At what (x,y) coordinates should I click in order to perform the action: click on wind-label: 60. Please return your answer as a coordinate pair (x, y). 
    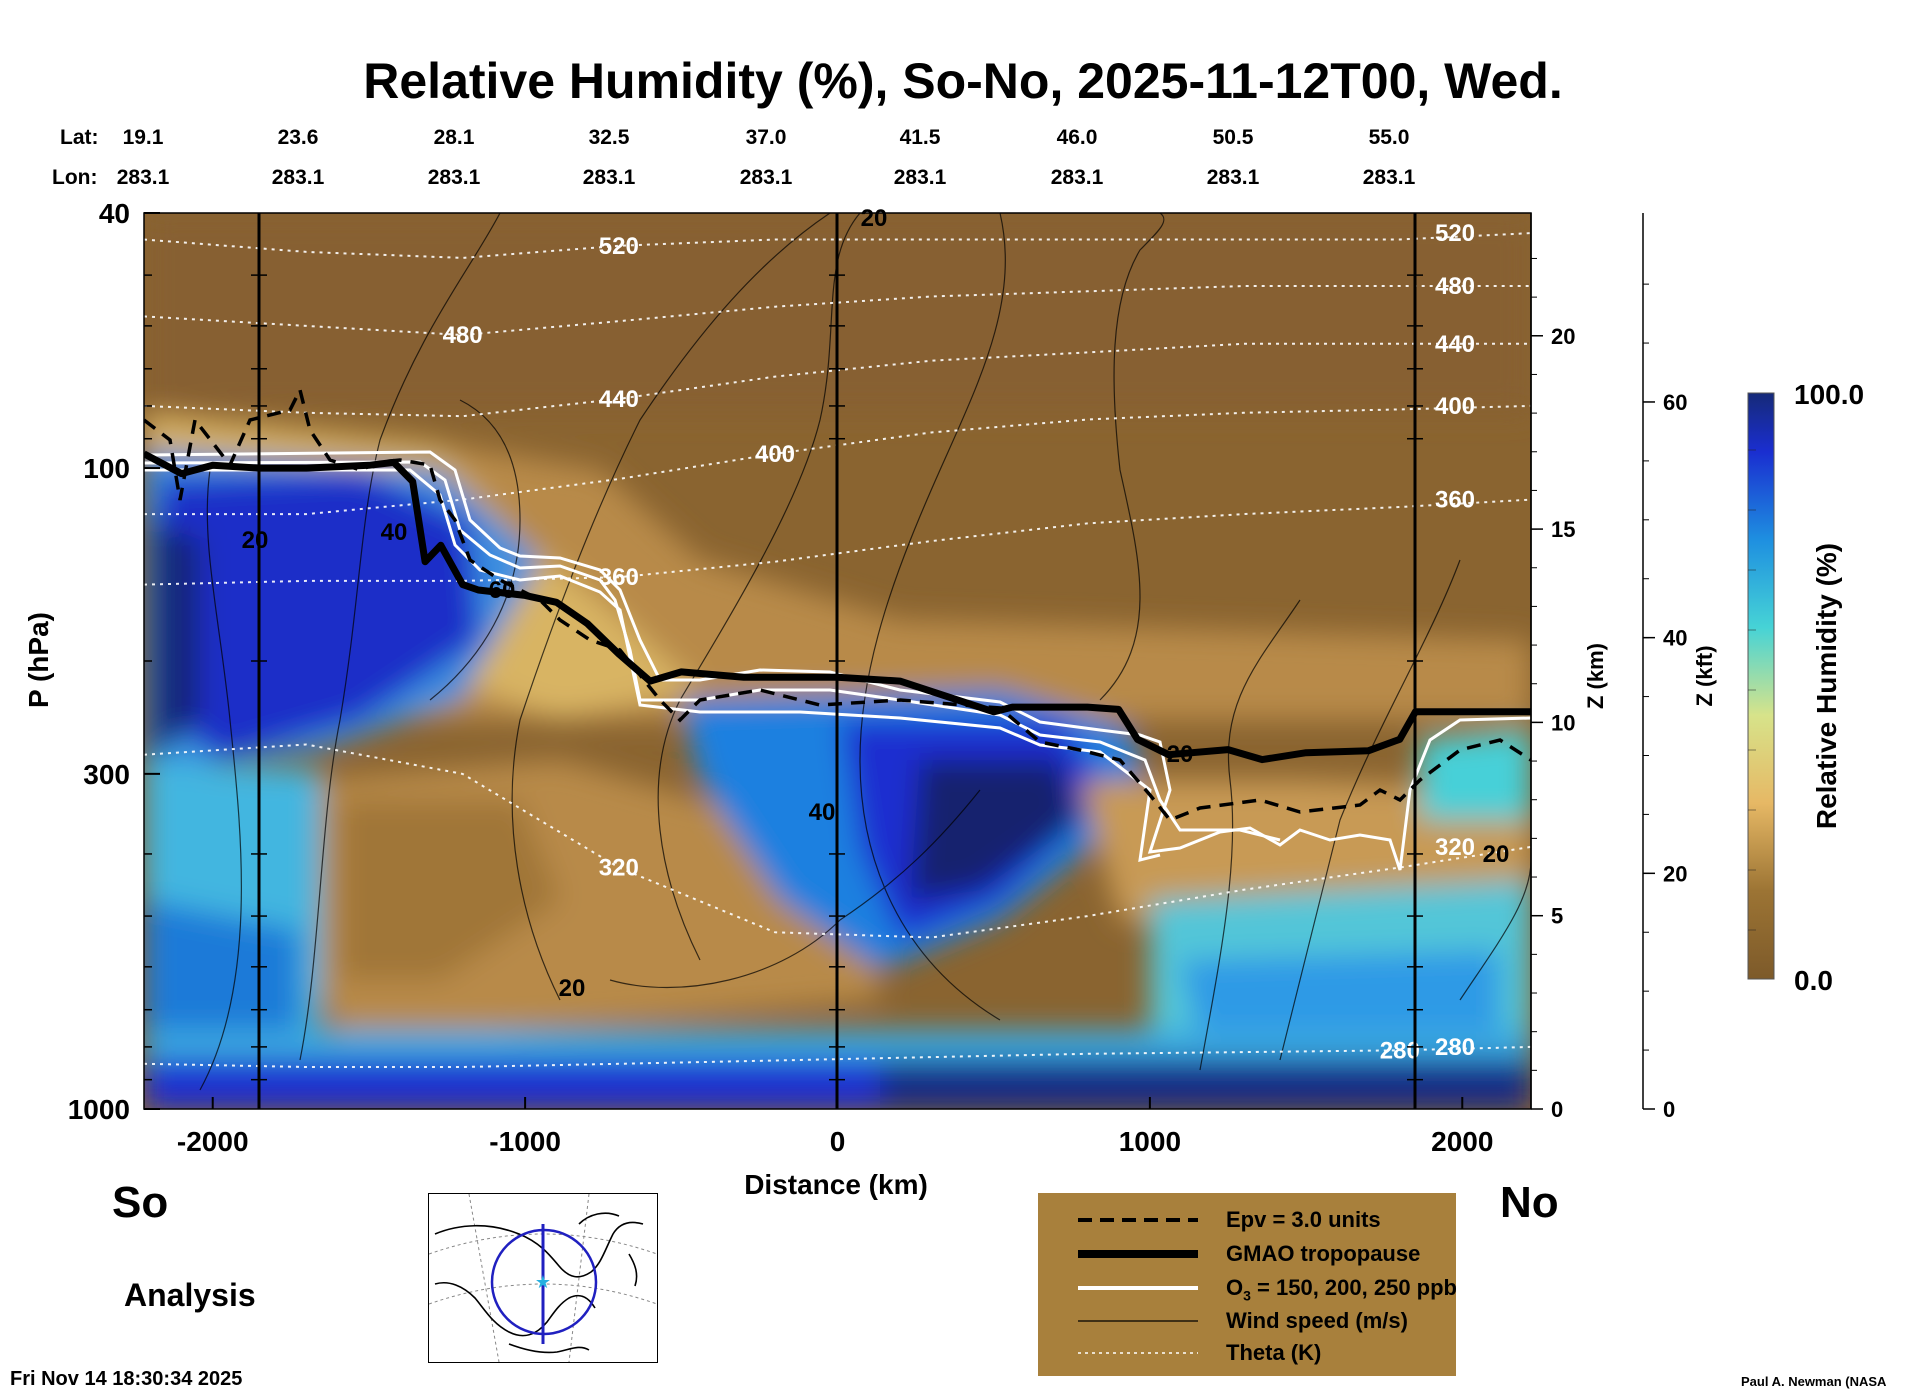
    Looking at the image, I should click on (502, 590).